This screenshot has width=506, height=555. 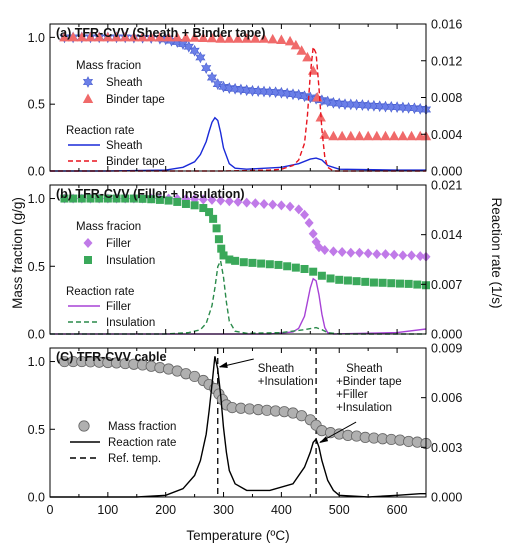 What do you see at coordinates (446, 235) in the screenshot?
I see `y-tick-label-right: 0.014` at bounding box center [446, 235].